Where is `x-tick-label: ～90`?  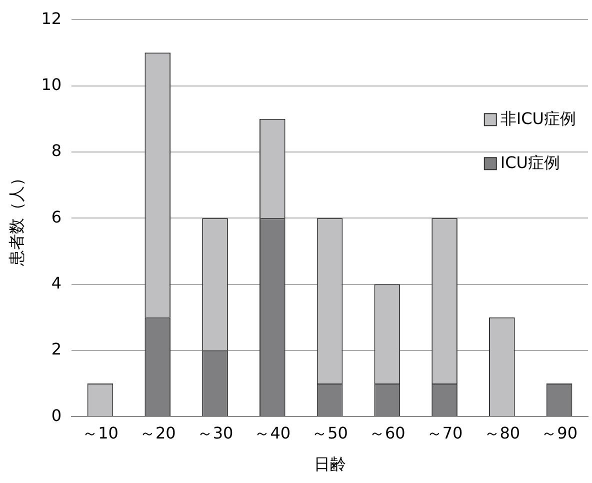
x-tick-label: ～90 is located at coordinates (559, 432).